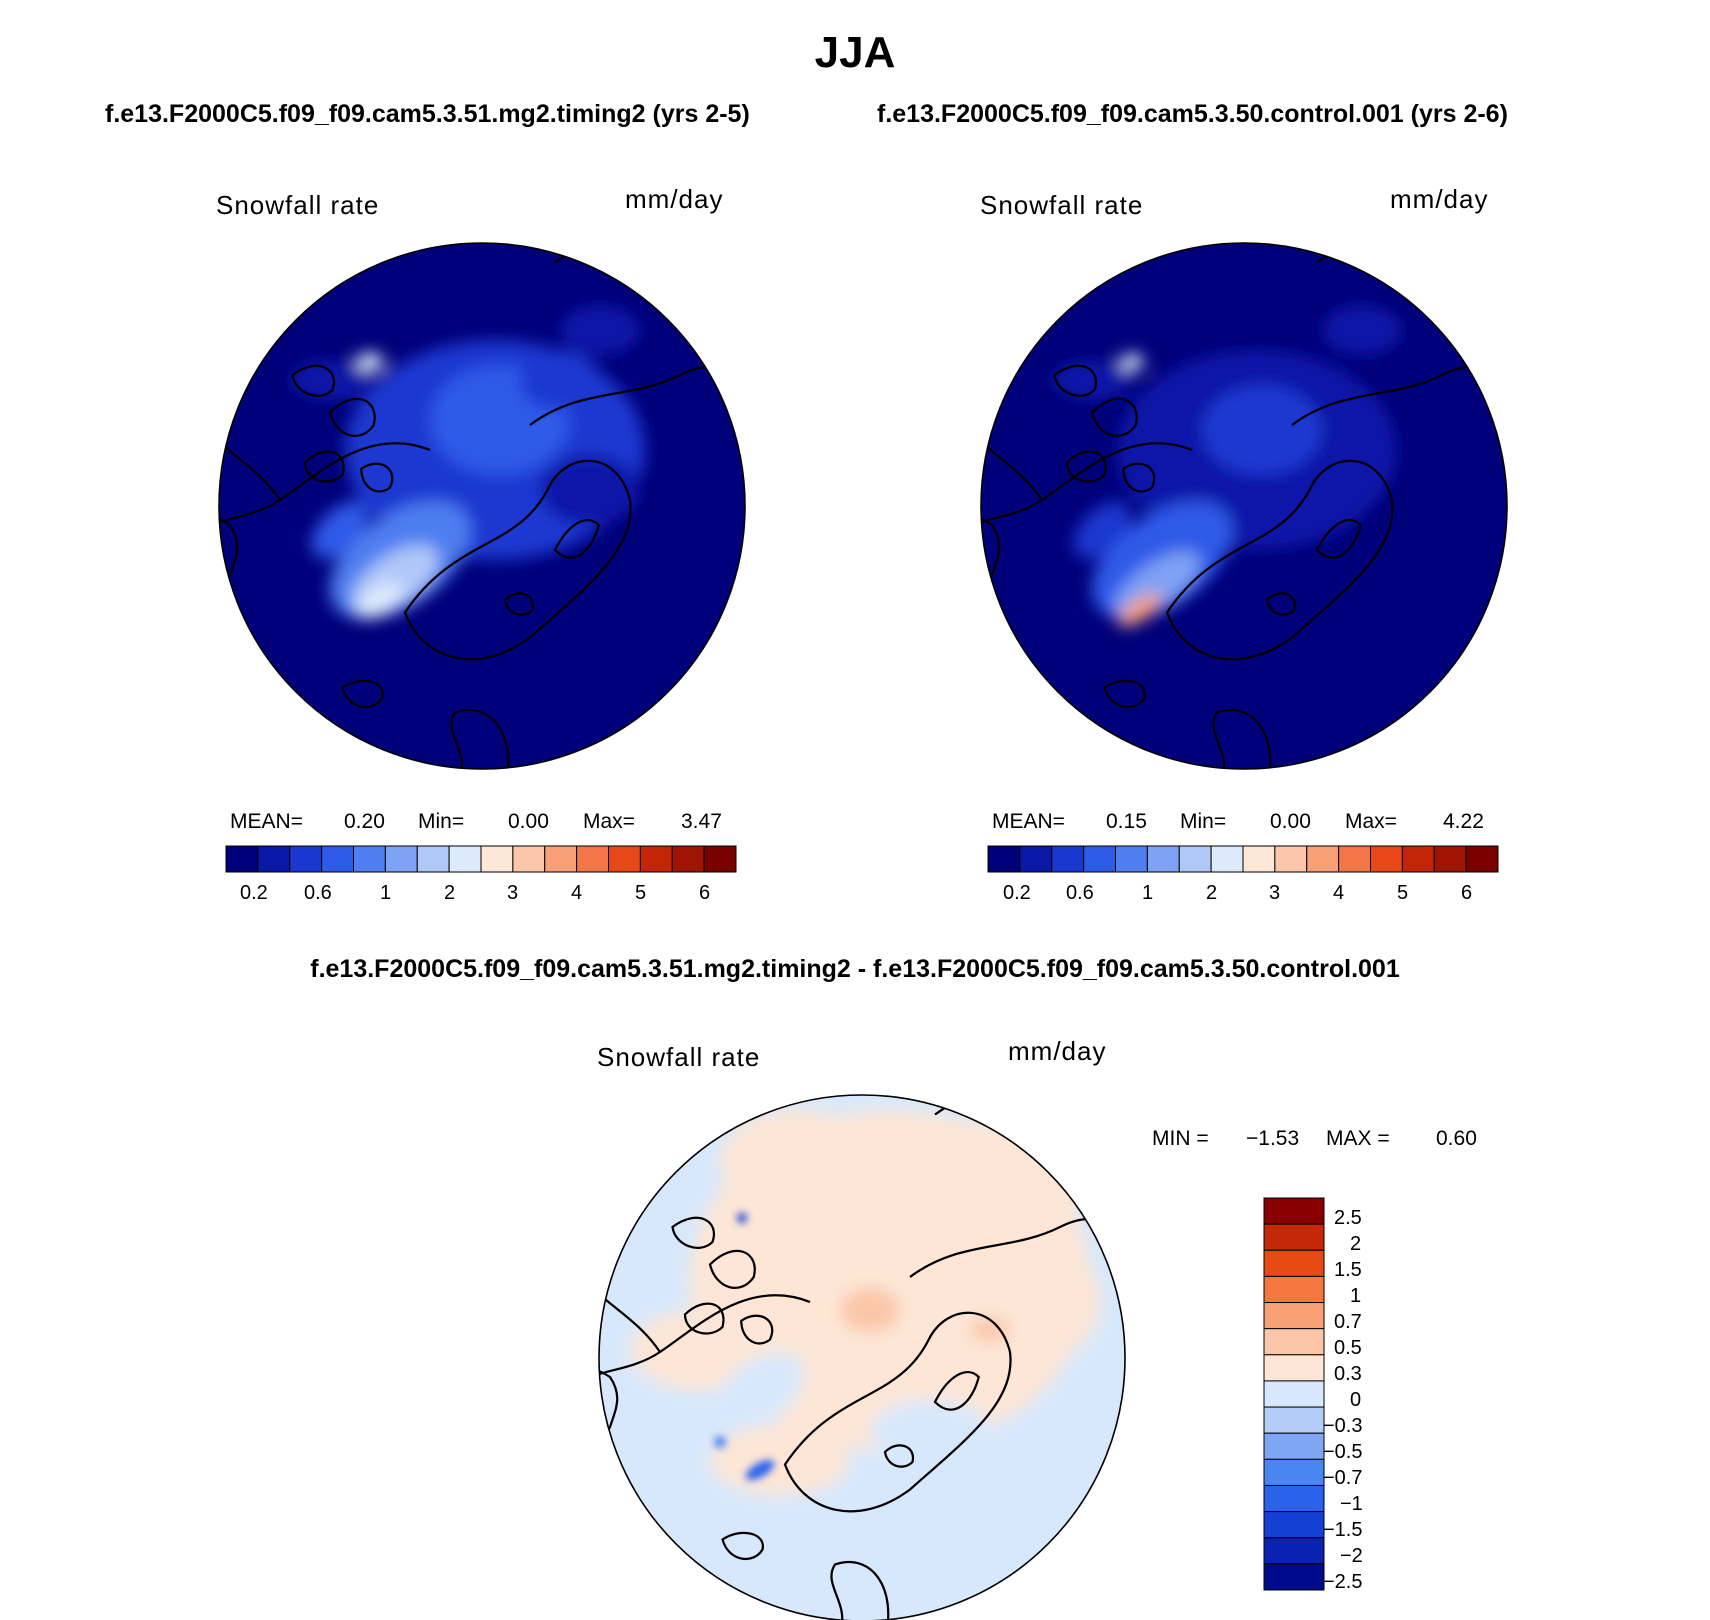  What do you see at coordinates (1348, 1218) in the screenshot?
I see `diff-tick: 2.5` at bounding box center [1348, 1218].